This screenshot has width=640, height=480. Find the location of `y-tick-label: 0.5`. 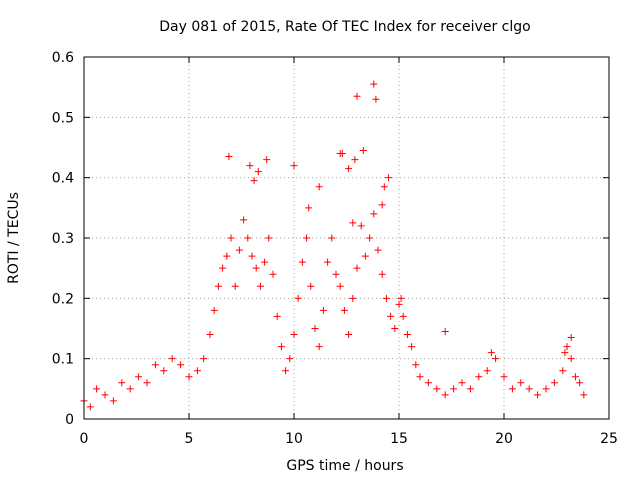

y-tick-label: 0.5 is located at coordinates (63, 118).